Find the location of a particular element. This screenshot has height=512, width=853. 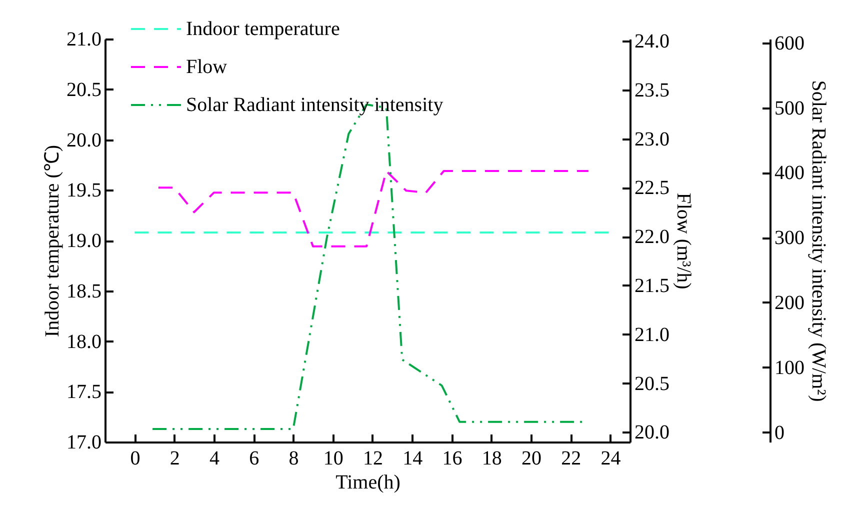

x-tick-label: 22 is located at coordinates (571, 459).